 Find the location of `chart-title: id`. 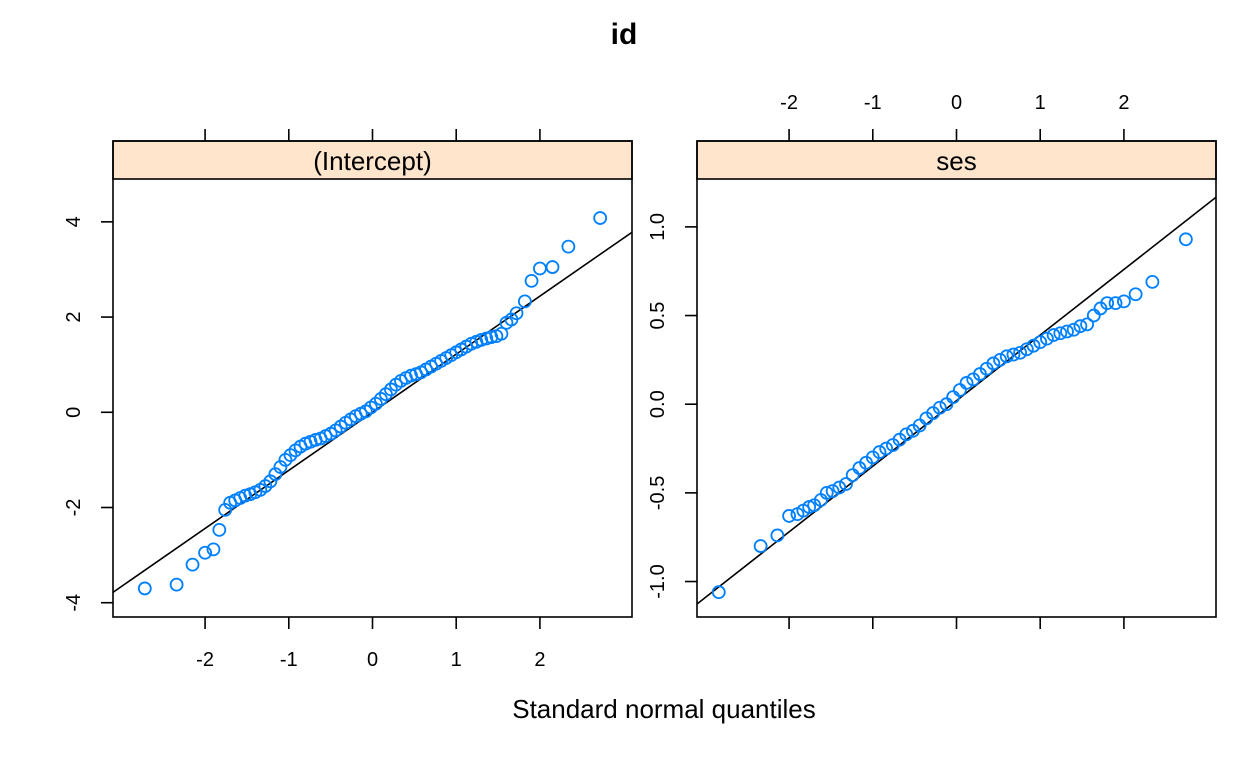

chart-title: id is located at coordinates (624, 34).